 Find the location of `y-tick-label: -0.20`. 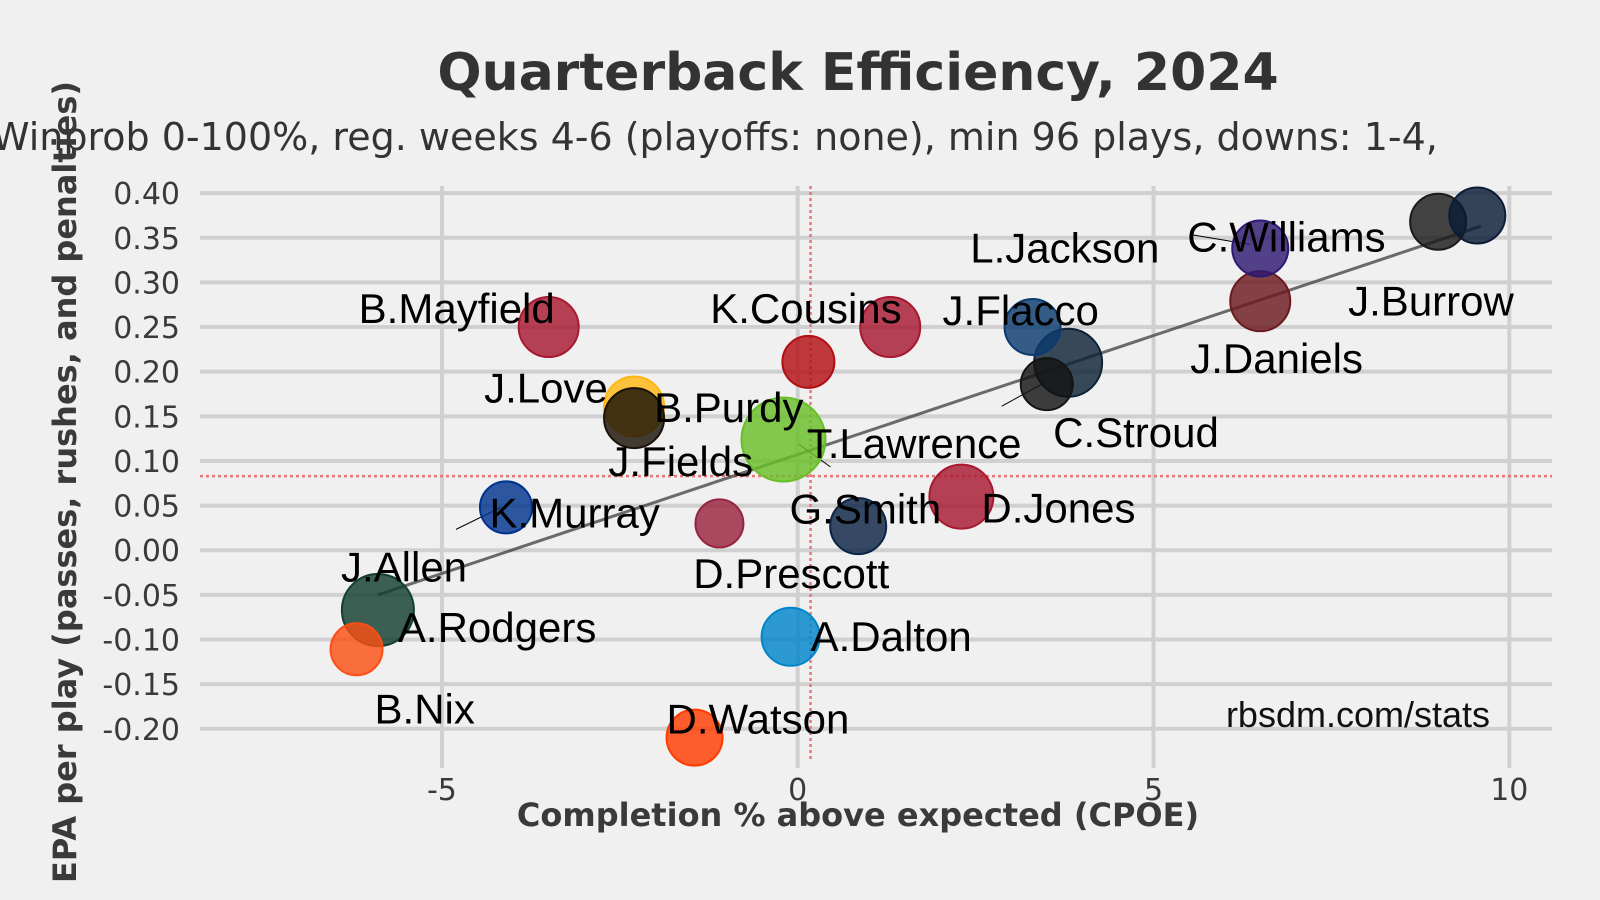

y-tick-label: -0.20 is located at coordinates (141, 730).